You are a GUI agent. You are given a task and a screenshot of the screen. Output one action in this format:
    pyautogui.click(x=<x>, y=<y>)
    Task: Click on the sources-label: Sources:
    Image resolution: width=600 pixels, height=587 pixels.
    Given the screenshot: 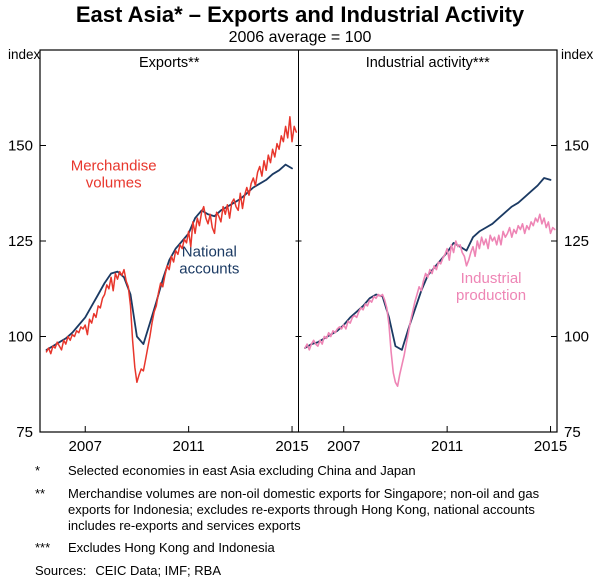 What is the action you would take?
    pyautogui.click(x=61, y=571)
    